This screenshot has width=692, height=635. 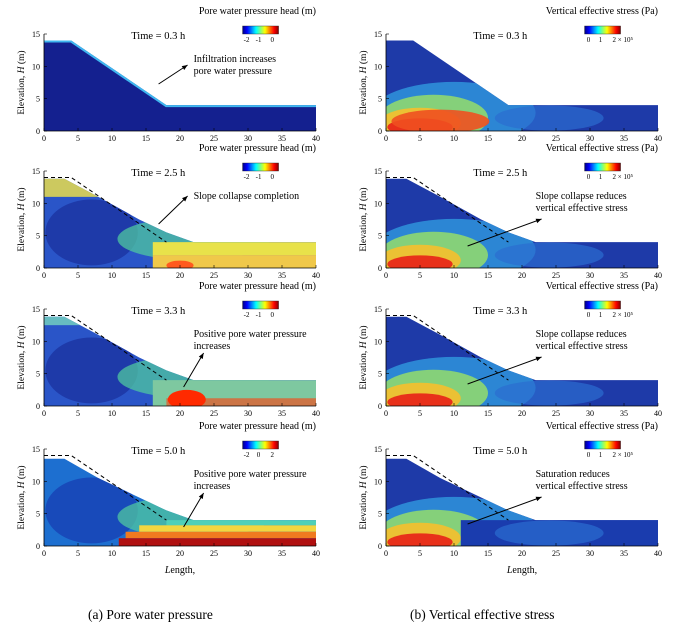 I want to click on panel-title: Vertical effective stress (Pa), so click(x=602, y=148).